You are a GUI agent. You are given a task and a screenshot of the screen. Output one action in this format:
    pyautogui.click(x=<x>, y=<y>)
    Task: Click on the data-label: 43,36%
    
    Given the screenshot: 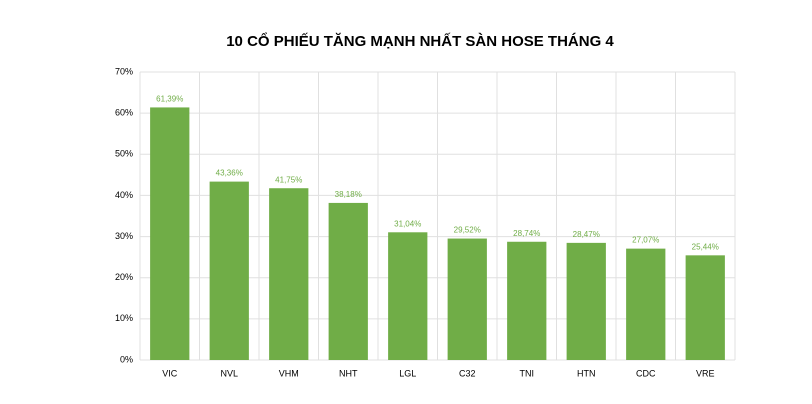 What is the action you would take?
    pyautogui.click(x=229, y=173)
    